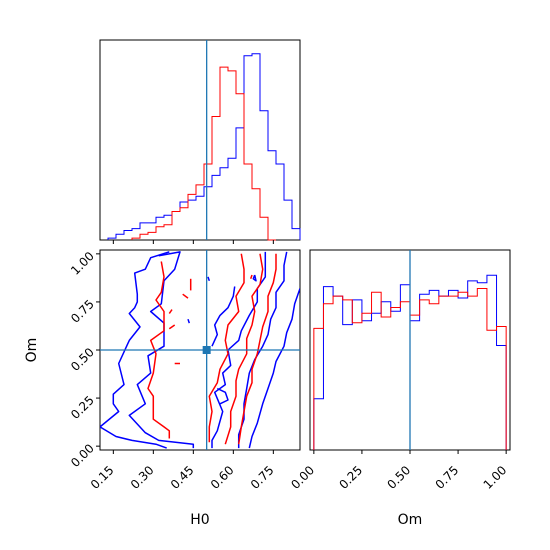 The height and width of the screenshot is (550, 550). What do you see at coordinates (495, 477) in the screenshot?
I see `om-x-tick-label: 1.00` at bounding box center [495, 477].